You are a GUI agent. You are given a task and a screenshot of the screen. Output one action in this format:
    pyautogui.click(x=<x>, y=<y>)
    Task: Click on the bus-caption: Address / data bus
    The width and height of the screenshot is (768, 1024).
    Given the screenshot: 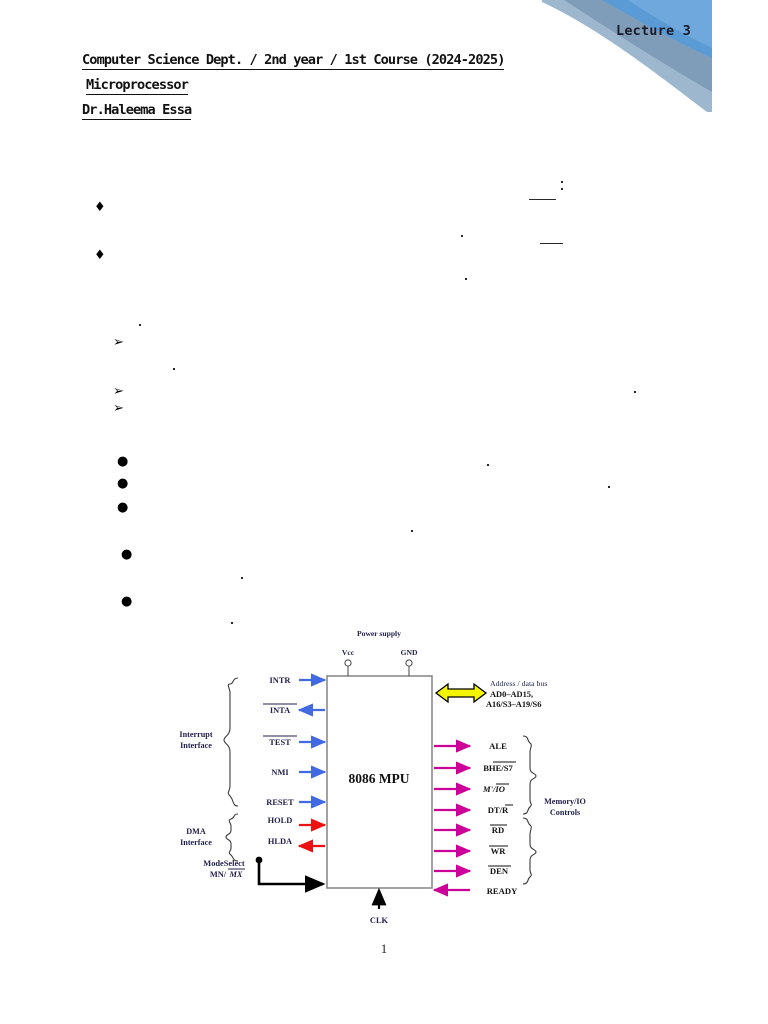 What is the action you would take?
    pyautogui.click(x=518, y=683)
    